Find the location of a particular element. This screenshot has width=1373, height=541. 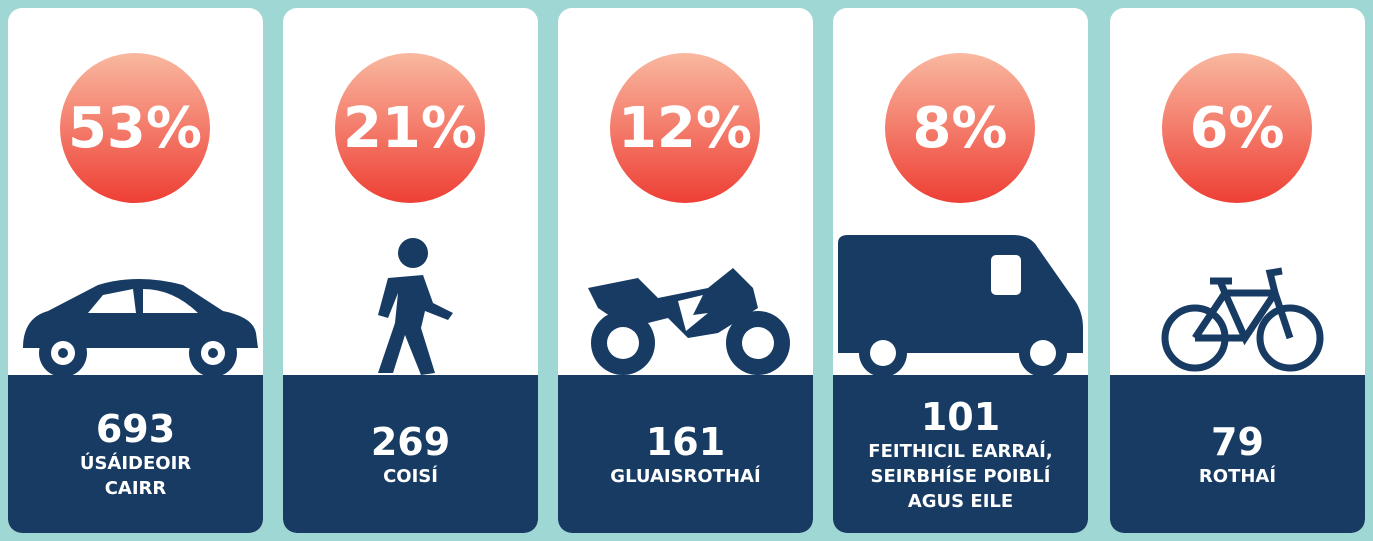

percent-circle: 21% is located at coordinates (410, 128).